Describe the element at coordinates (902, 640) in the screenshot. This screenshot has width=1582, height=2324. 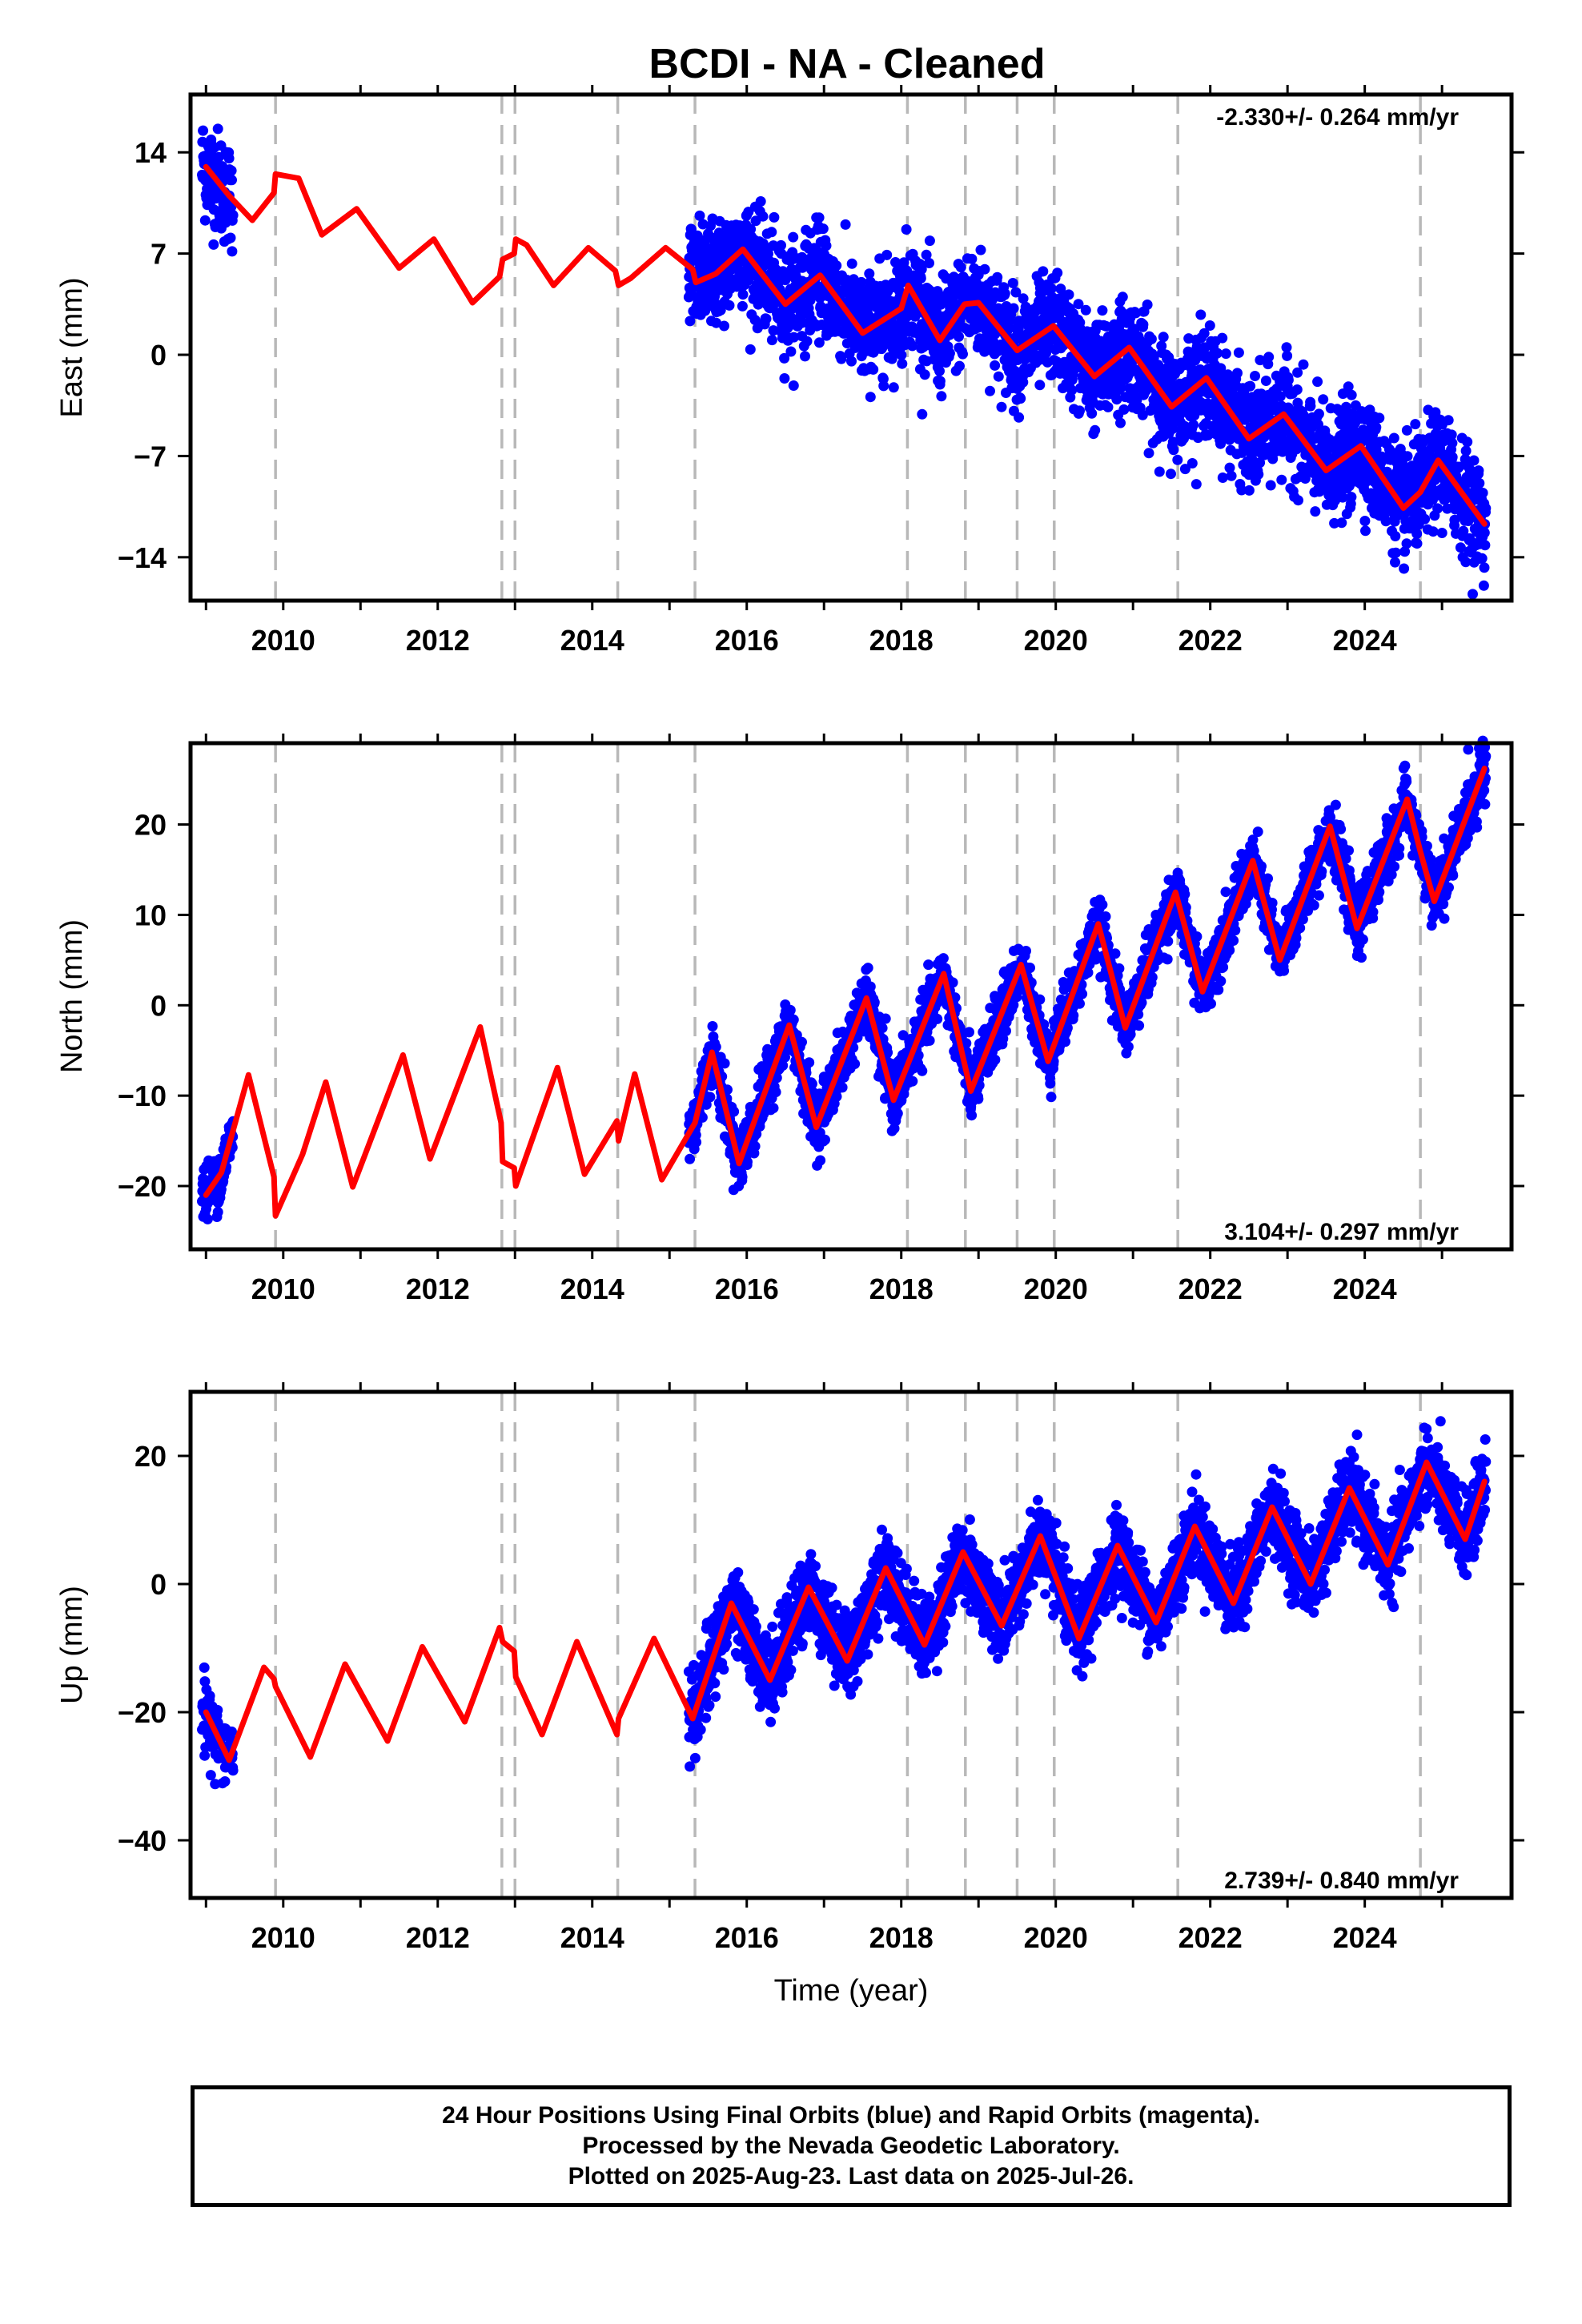
I see `x-tick-label: 2018` at that location.